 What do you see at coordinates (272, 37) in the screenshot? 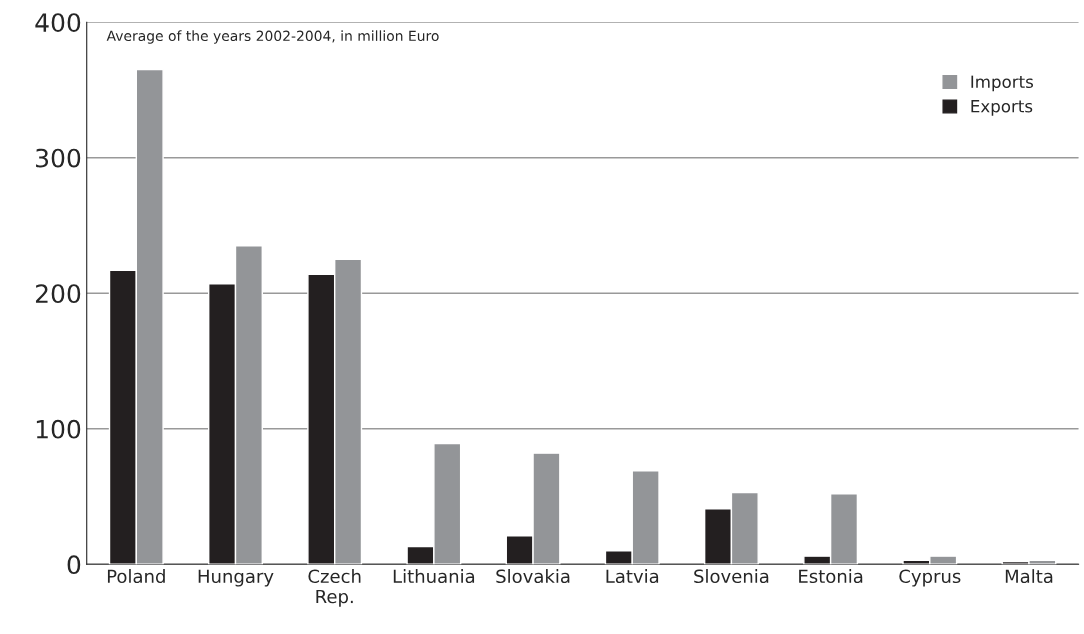
I see `annotation: Average of the years 2002-2004, in million Euro` at bounding box center [272, 37].